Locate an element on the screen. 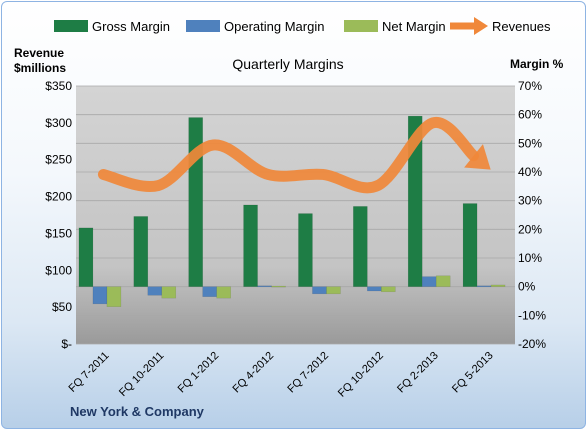 The width and height of the screenshot is (587, 430). legend-swatch-net-margin is located at coordinates (361, 26).